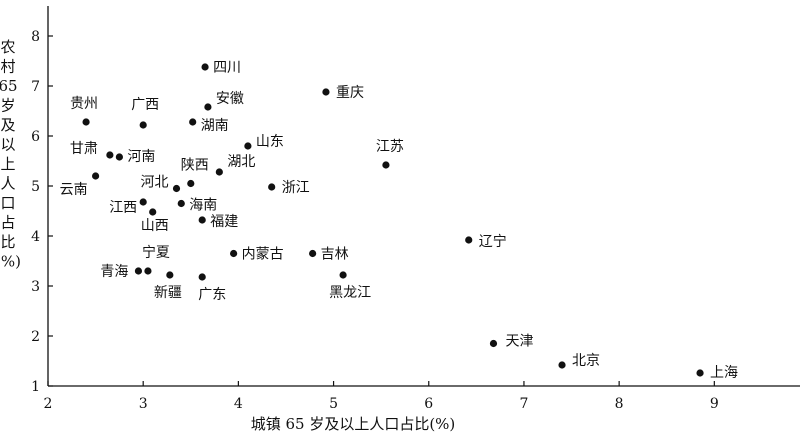 Image resolution: width=807 pixels, height=438 pixels. Describe the element at coordinates (428, 404) in the screenshot. I see `x-tick-label: 6` at that location.